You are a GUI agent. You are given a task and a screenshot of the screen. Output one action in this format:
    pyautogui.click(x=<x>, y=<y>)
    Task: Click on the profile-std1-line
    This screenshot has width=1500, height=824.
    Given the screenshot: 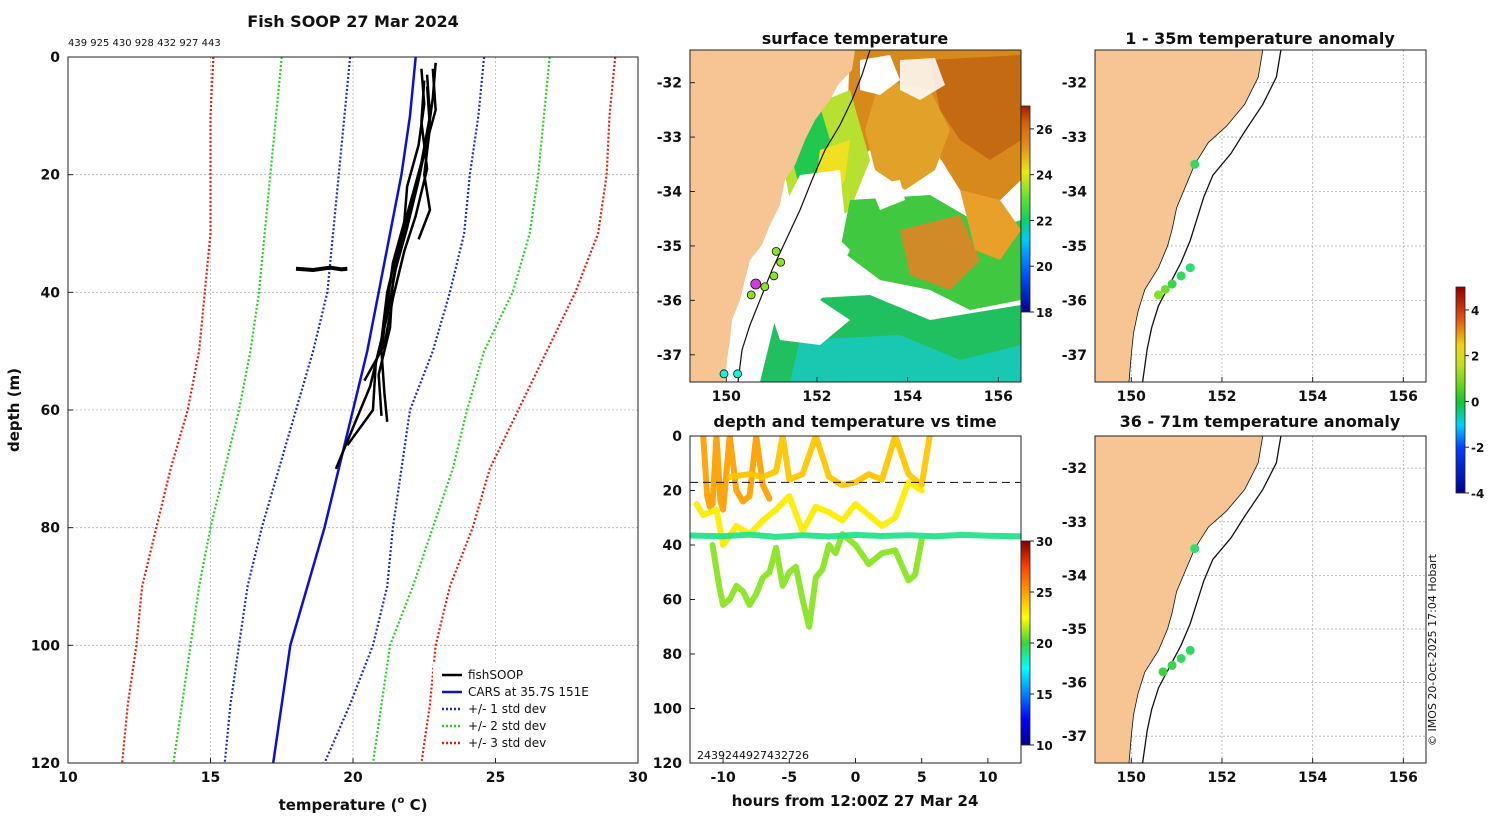 What is the action you would take?
    pyautogui.click(x=404, y=410)
    